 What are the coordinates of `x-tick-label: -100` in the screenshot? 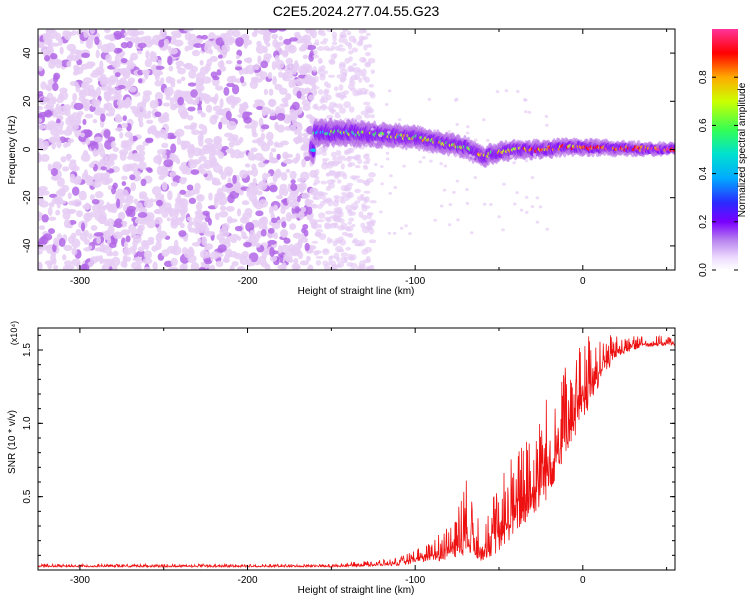 It's located at (415, 281).